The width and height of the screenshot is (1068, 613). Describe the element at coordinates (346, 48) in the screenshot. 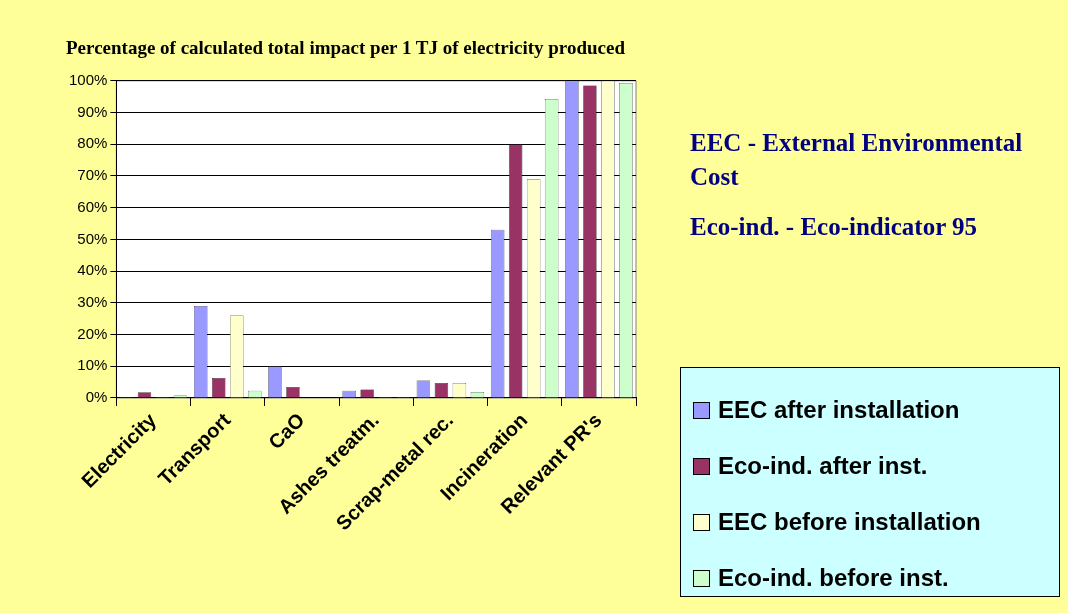

I see `chart-title: Percentage of calculated total impact per 1 TJ of electricity produced` at that location.